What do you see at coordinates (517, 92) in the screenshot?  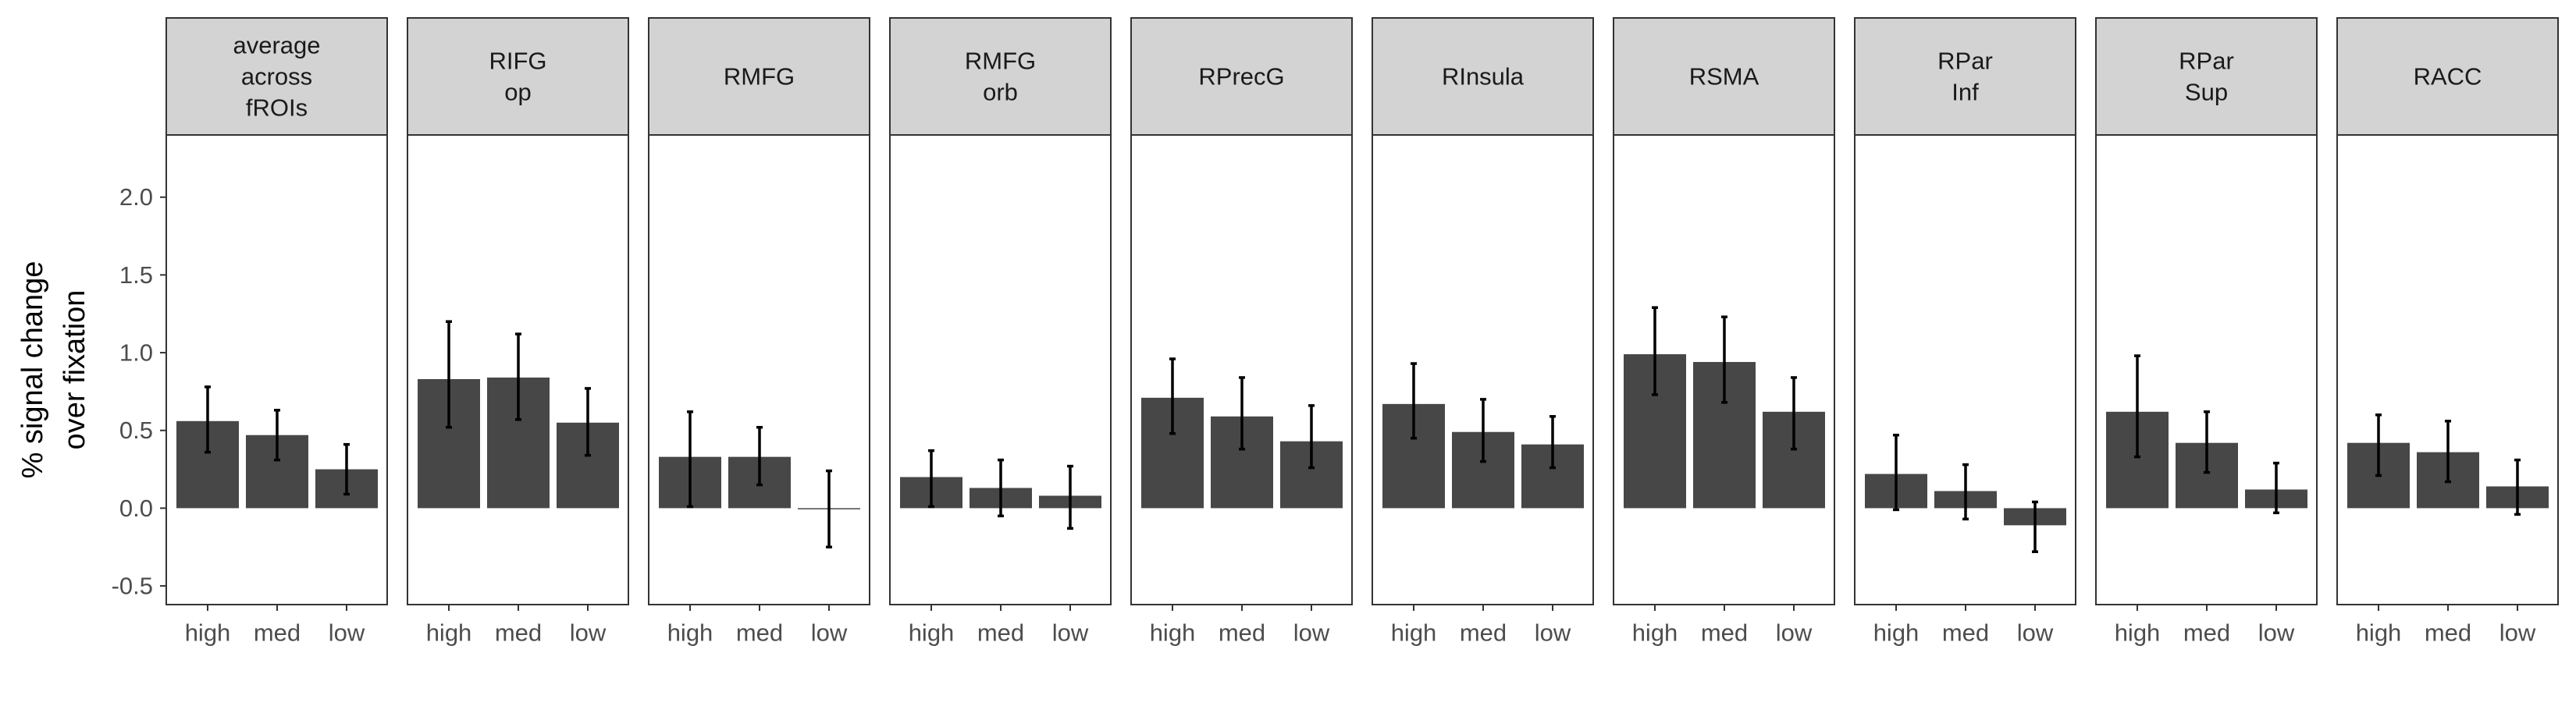 I see `facet-title-line: op` at bounding box center [517, 92].